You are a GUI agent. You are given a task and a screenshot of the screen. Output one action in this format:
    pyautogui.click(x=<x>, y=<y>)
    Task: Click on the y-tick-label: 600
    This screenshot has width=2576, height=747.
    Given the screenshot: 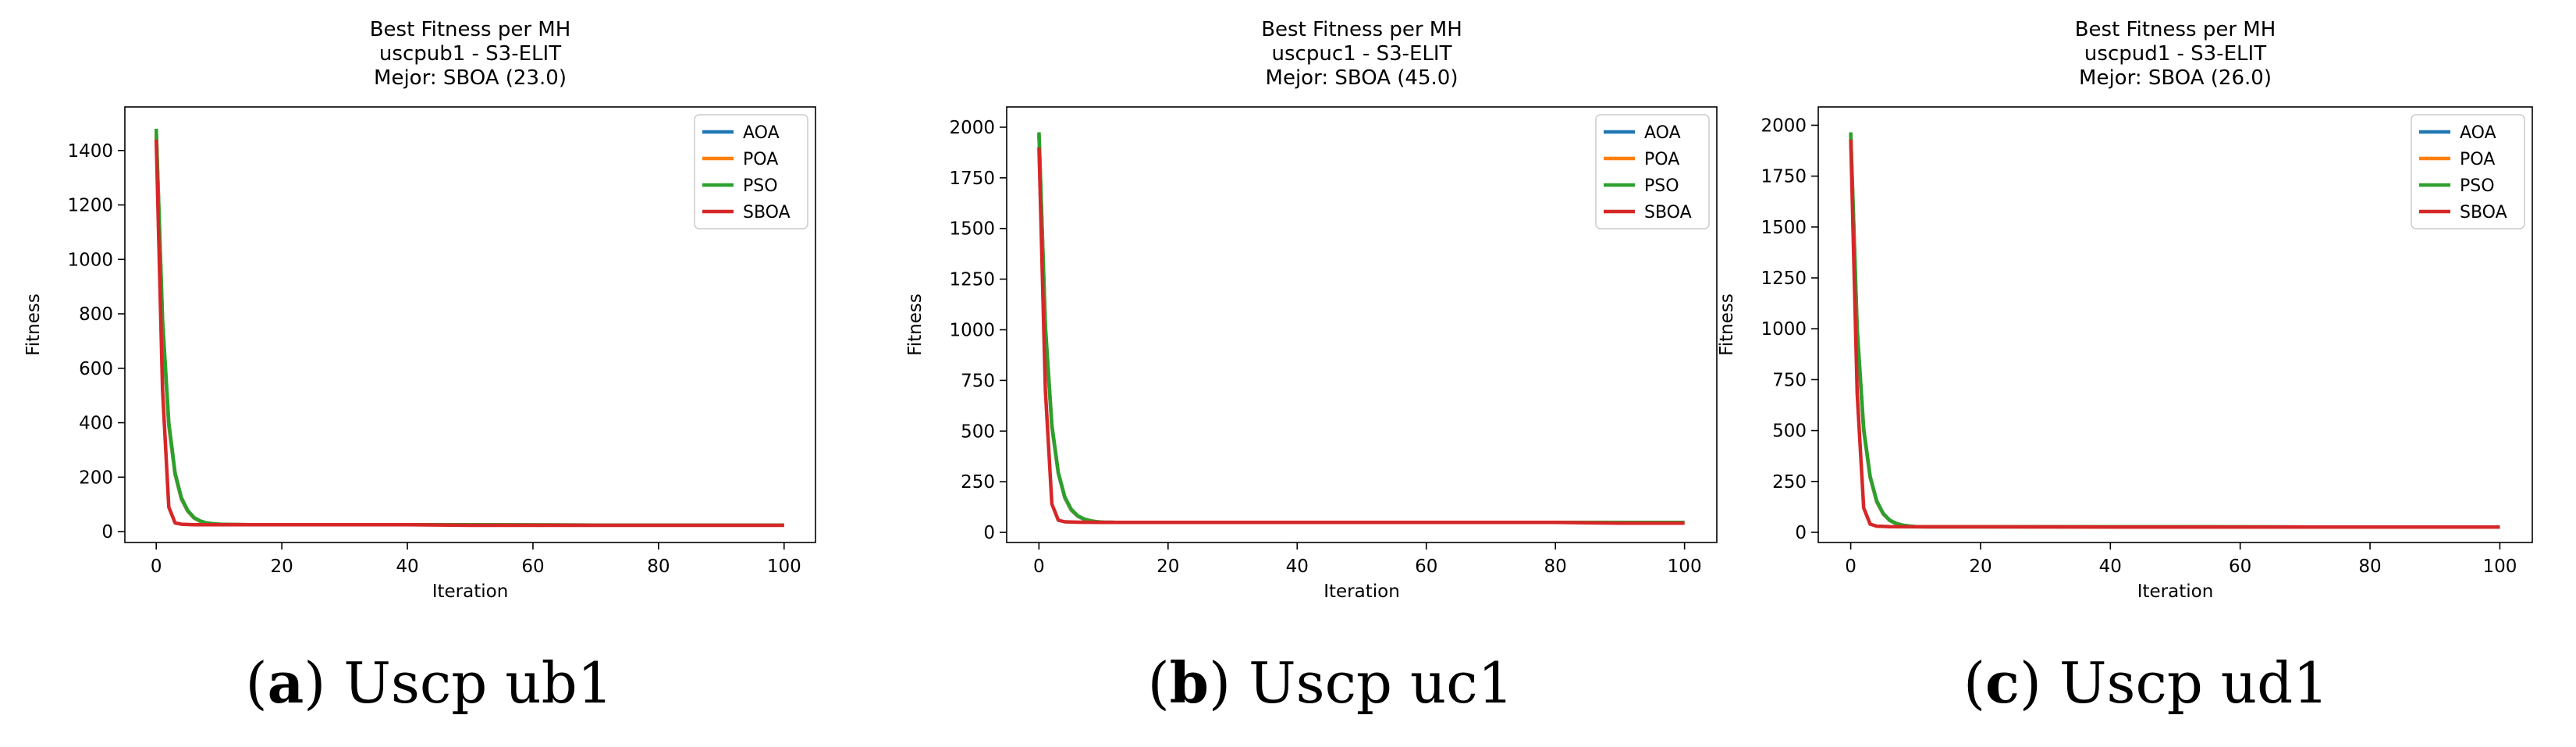 What is the action you would take?
    pyautogui.click(x=96, y=369)
    